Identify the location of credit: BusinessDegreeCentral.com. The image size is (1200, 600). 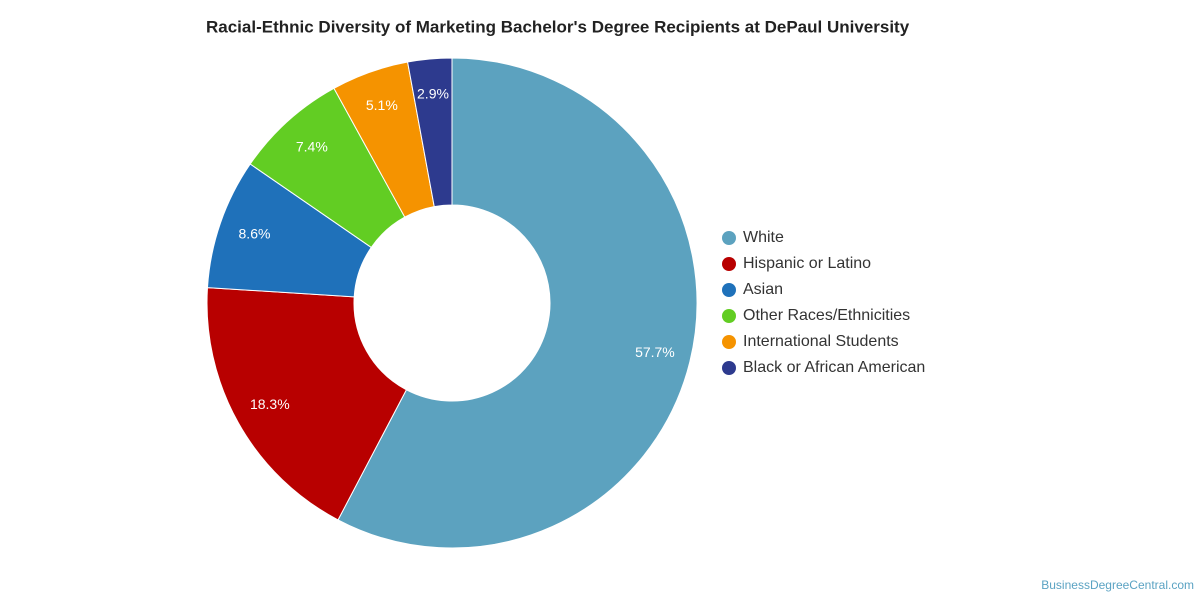
(1117, 585).